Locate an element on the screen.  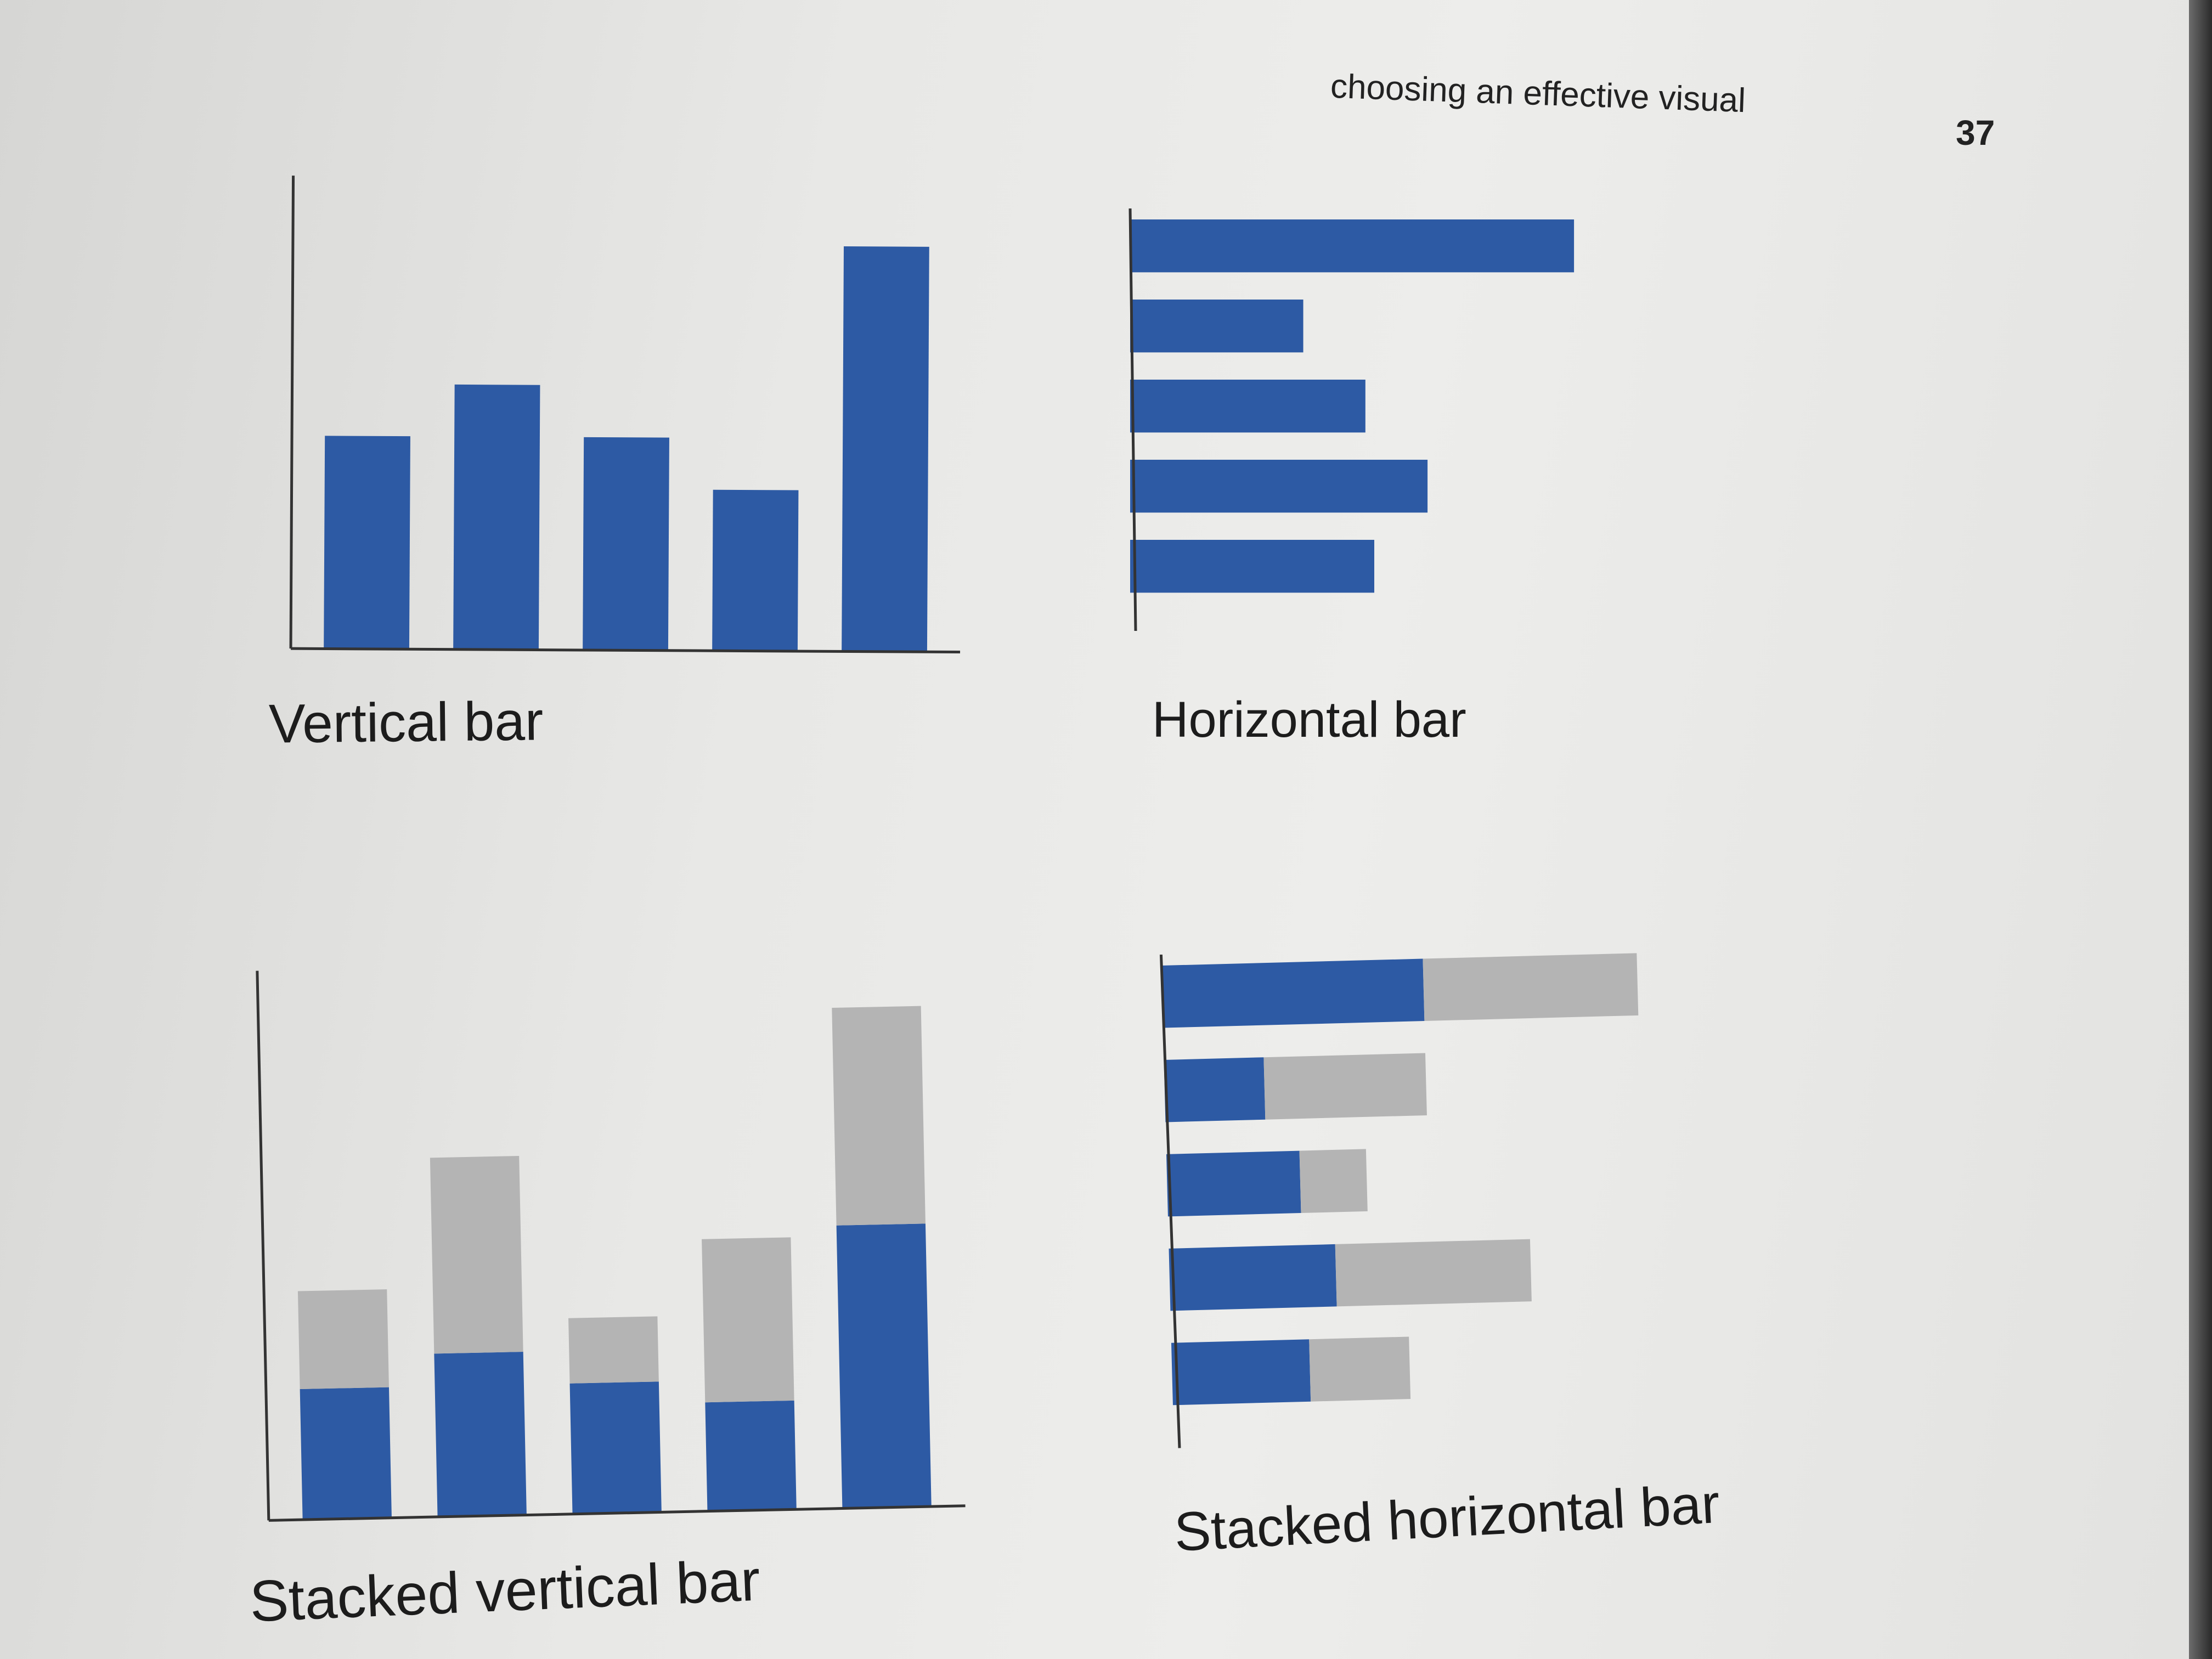
horizontal-bar-y-axis is located at coordinates (1132, 419).